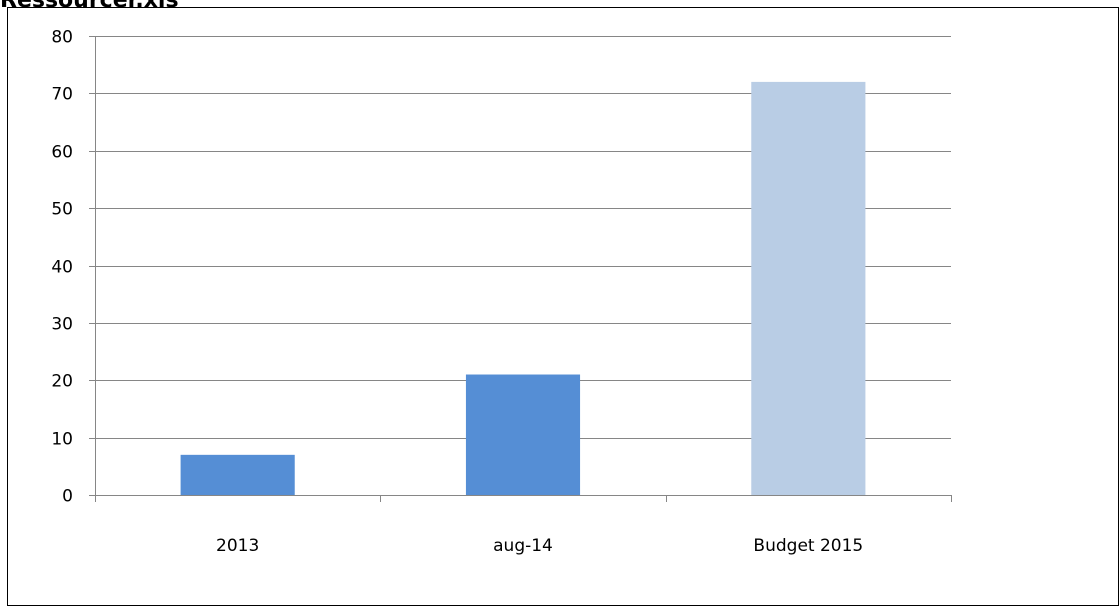 The image size is (1120, 607). I want to click on x-tick-label-2: Budget 2015, so click(808, 546).